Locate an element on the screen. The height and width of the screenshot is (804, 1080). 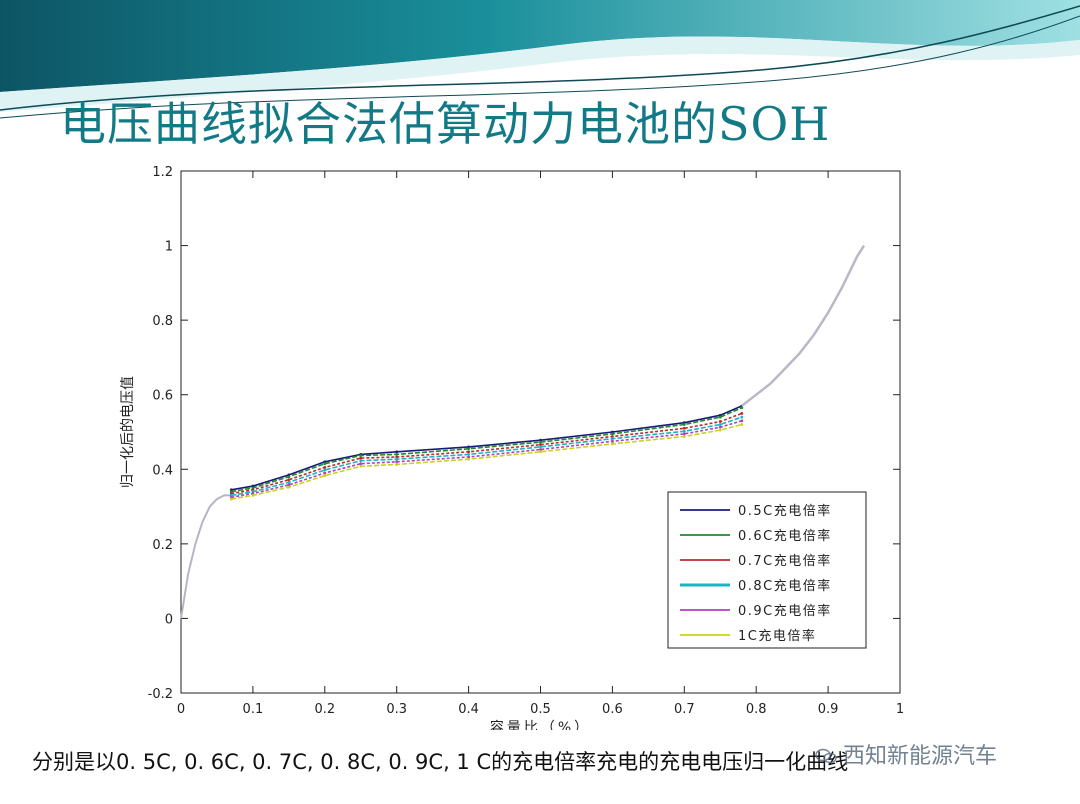
y-tick-label: 0.4 is located at coordinates (162, 470).